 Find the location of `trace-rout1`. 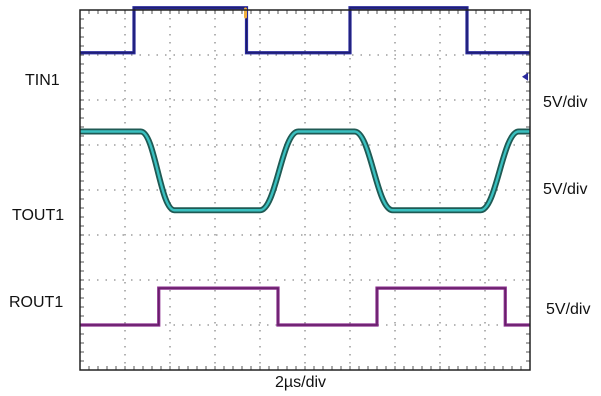

trace-rout1 is located at coordinates (305, 306).